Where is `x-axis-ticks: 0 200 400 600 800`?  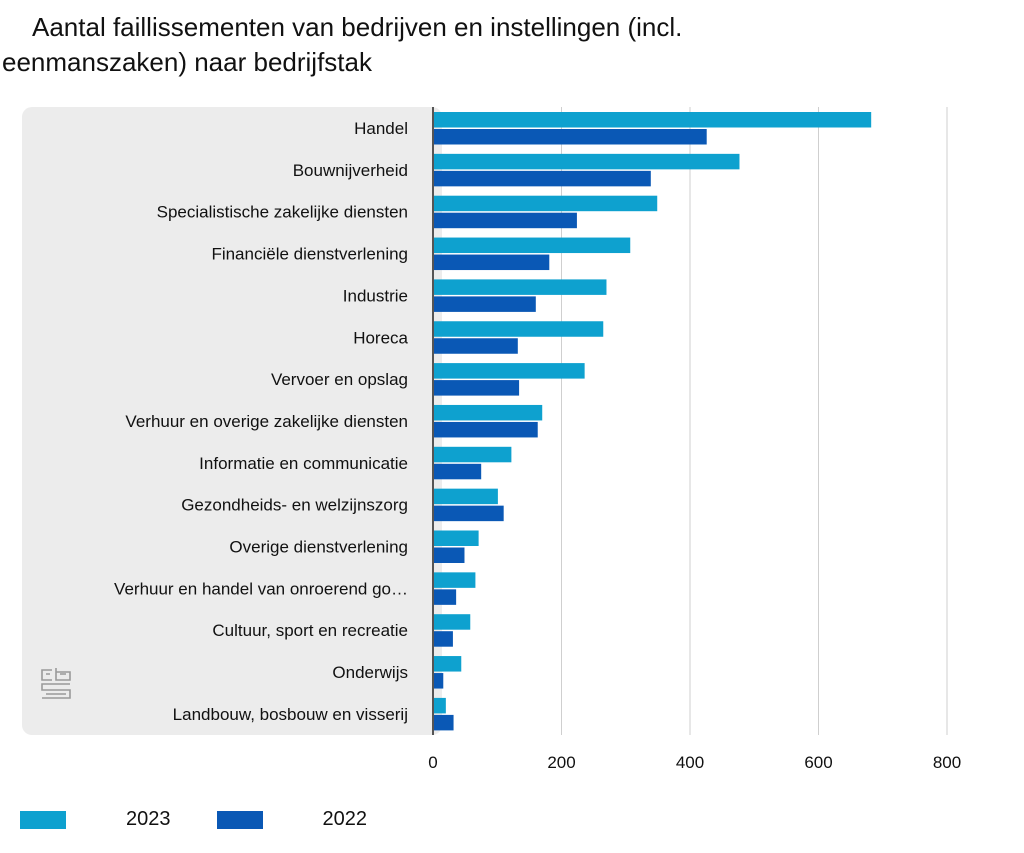
x-axis-ticks: 0 200 400 600 800 is located at coordinates (694, 762).